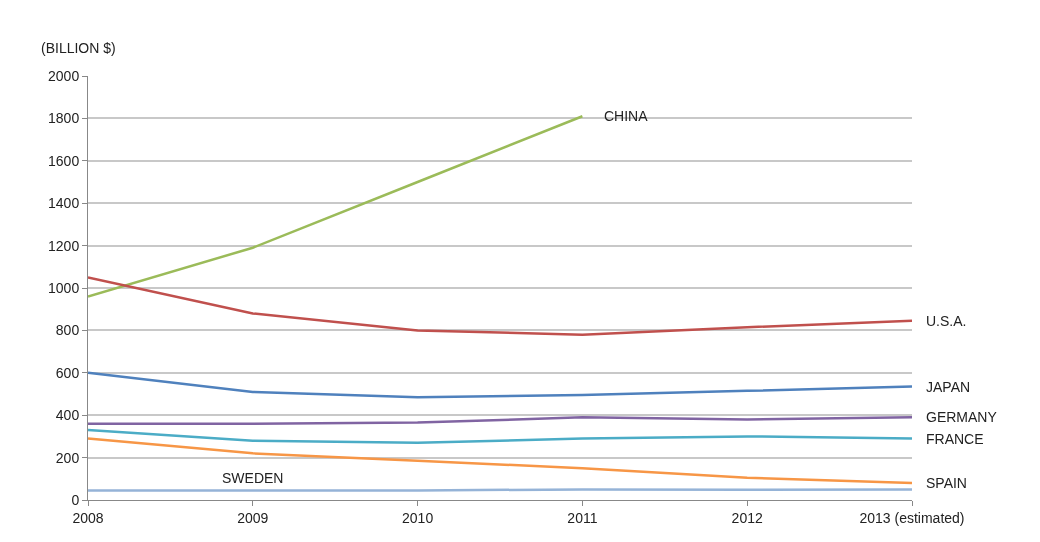 Image resolution: width=1040 pixels, height=542 pixels. I want to click on y-tick-label: 1600, so click(64, 160).